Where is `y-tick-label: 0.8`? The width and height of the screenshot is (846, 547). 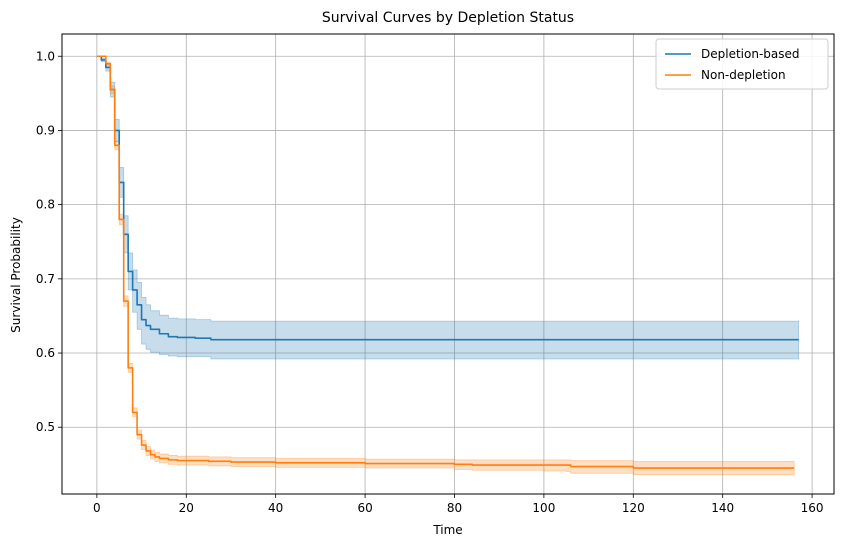 y-tick-label: 0.8 is located at coordinates (45, 205).